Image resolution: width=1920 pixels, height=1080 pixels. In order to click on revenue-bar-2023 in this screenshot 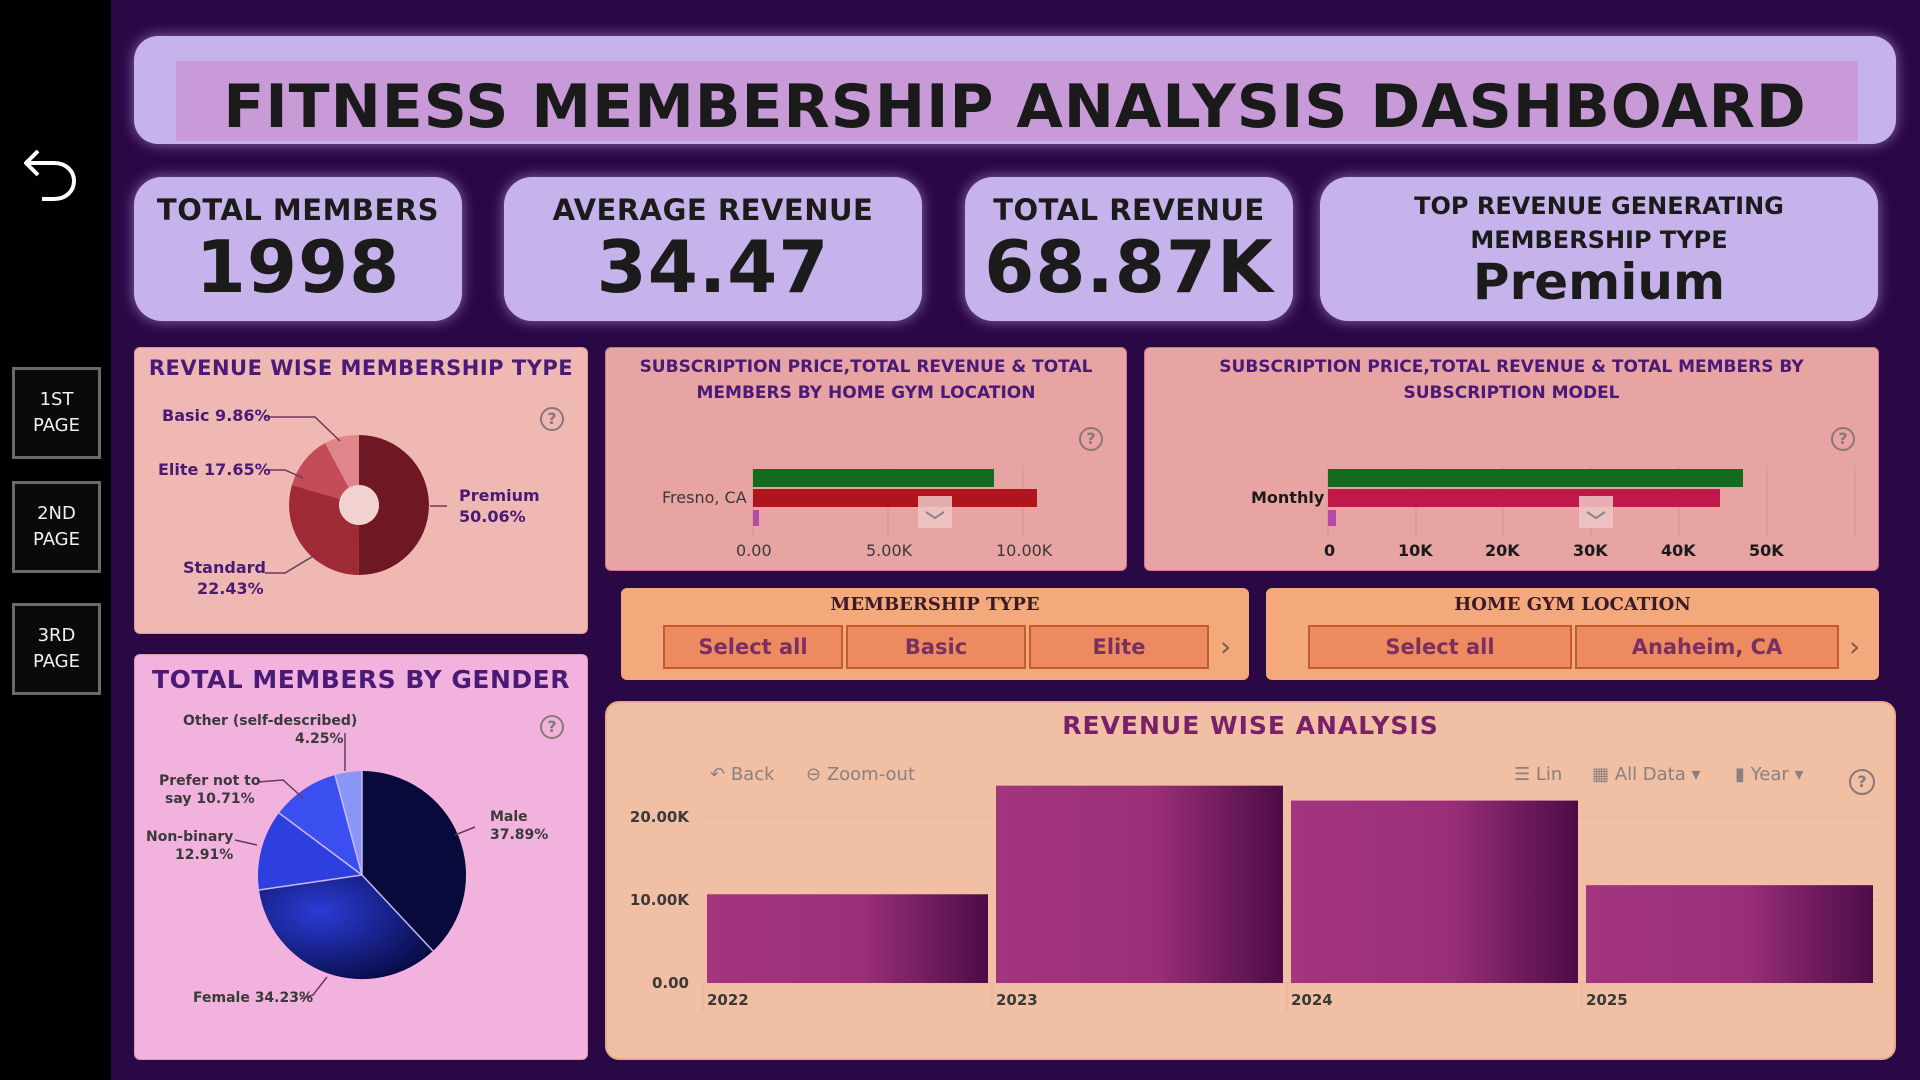, I will do `click(1139, 884)`.